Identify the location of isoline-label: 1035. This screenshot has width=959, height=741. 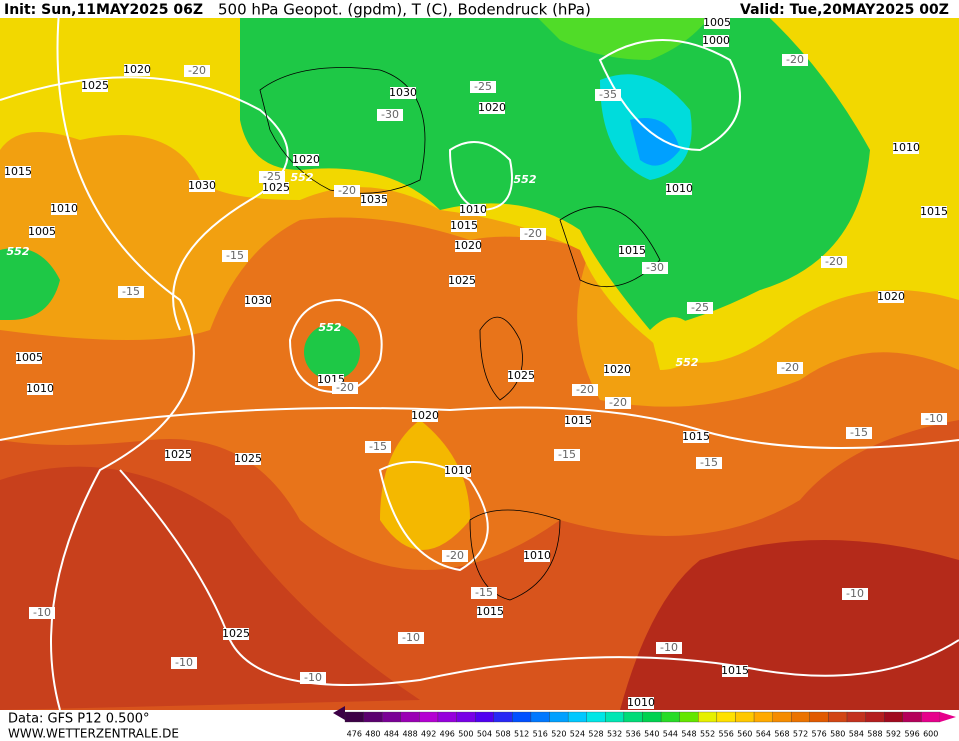
(374, 199).